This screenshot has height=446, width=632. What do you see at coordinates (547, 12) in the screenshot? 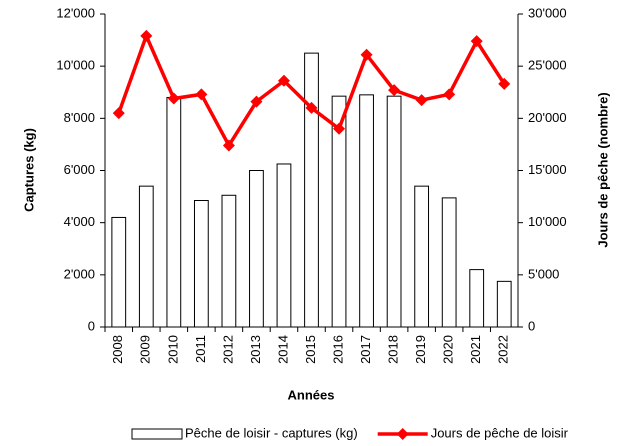
I see `y2-tick-label: 30'000` at bounding box center [547, 12].